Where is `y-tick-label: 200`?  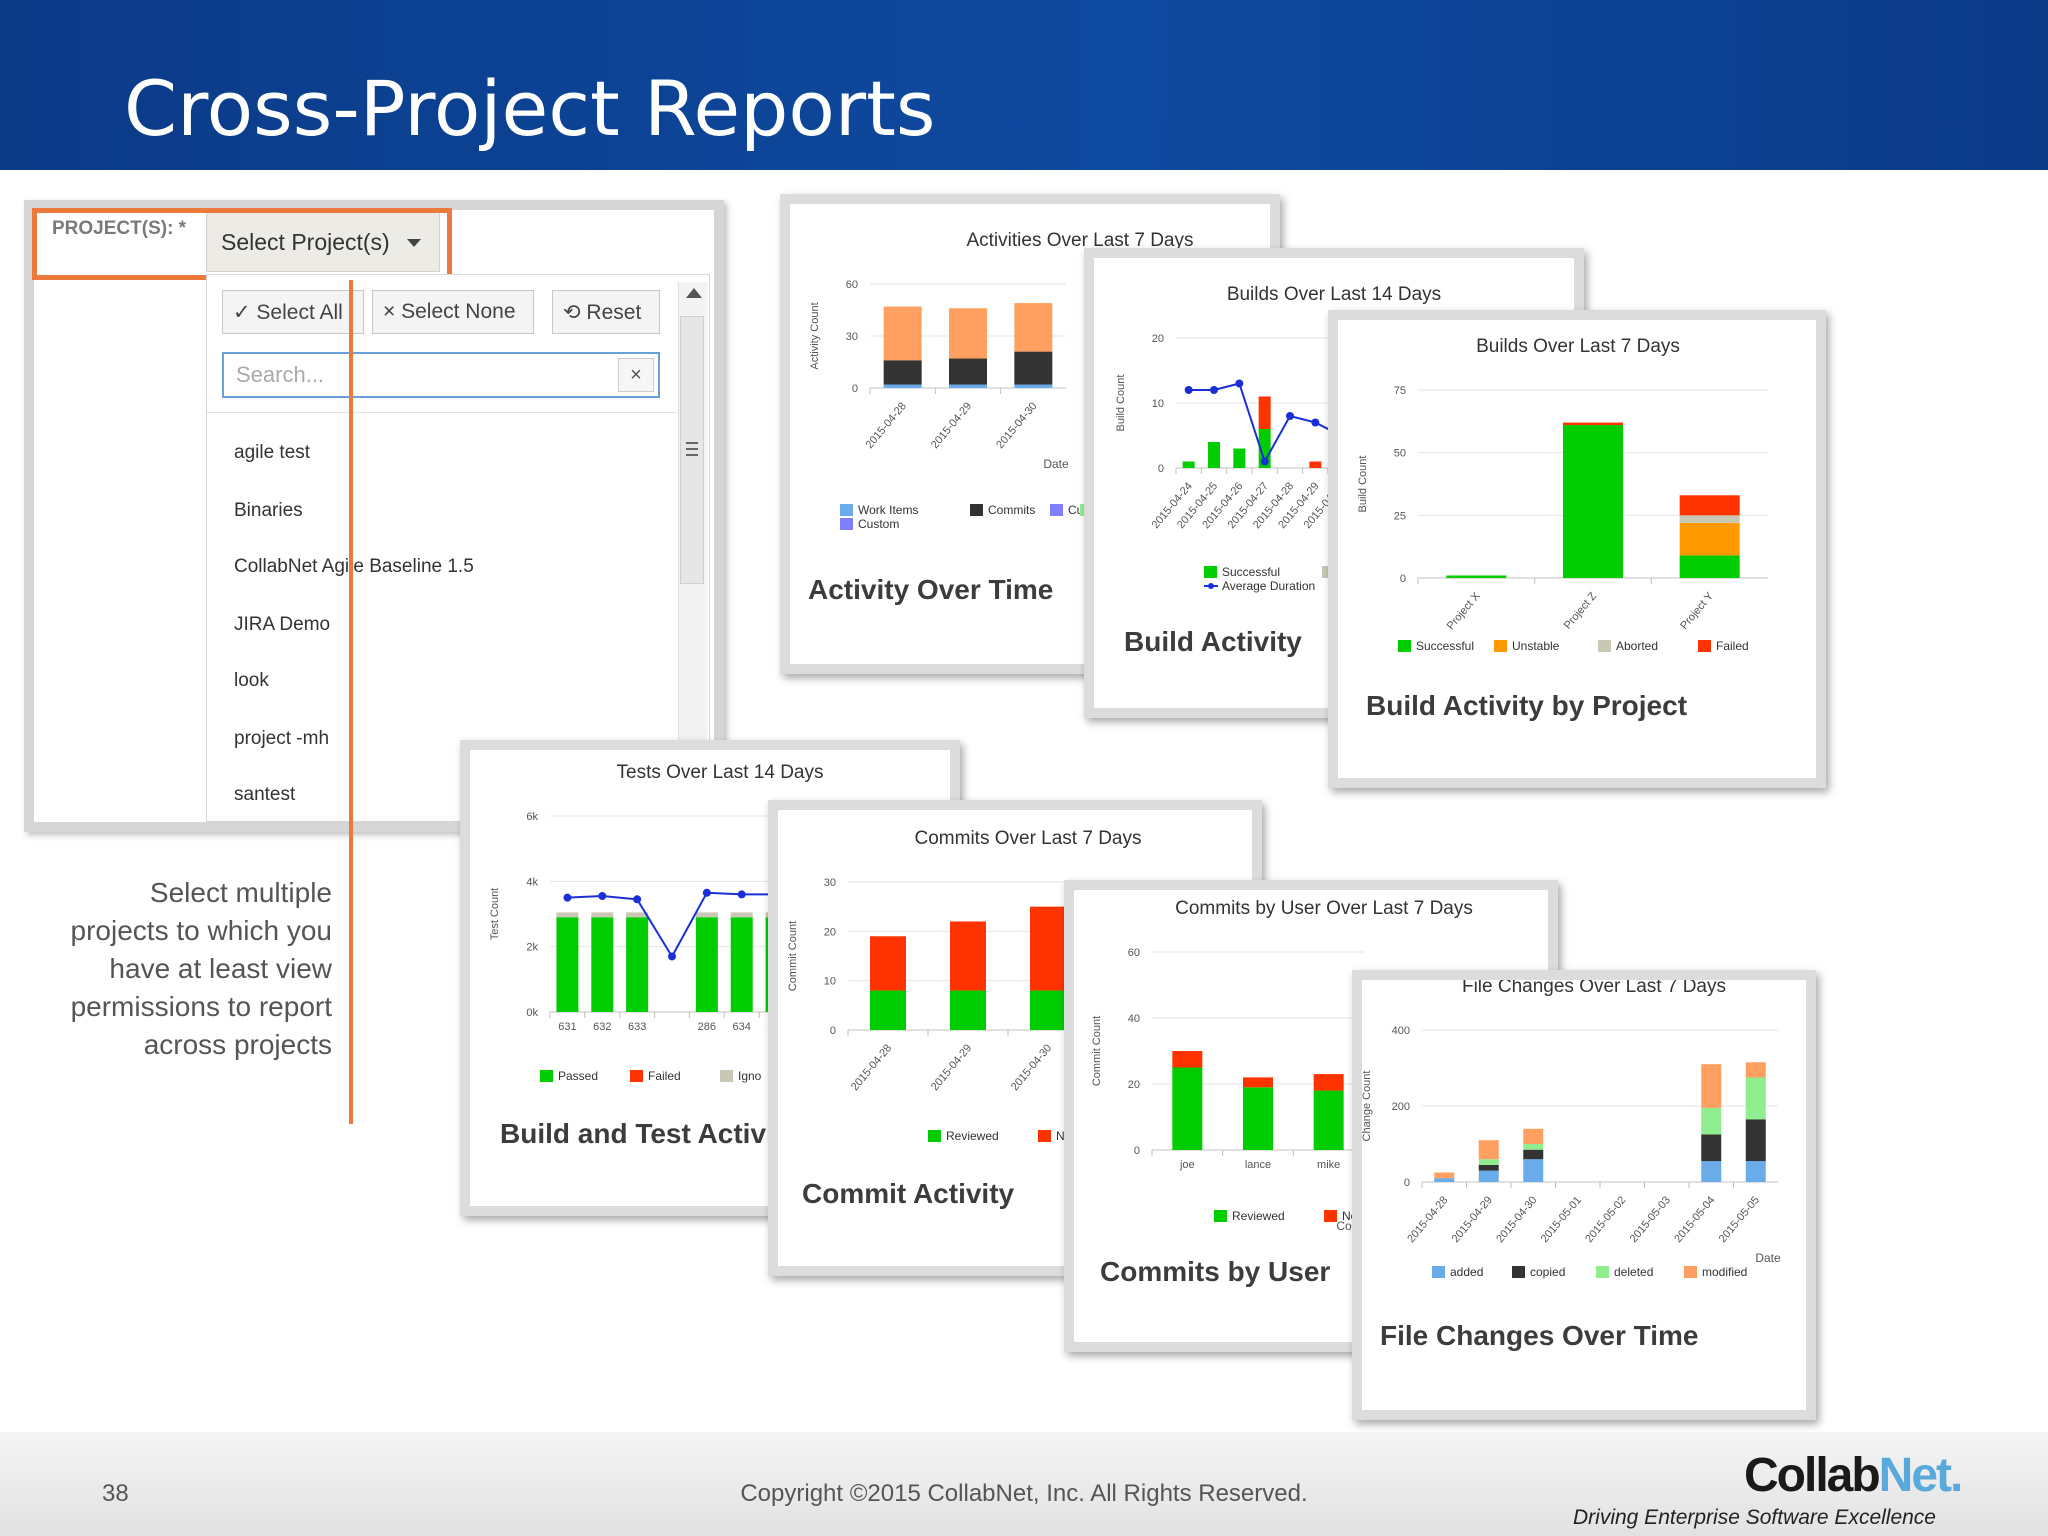 y-tick-label: 200 is located at coordinates (1401, 1107).